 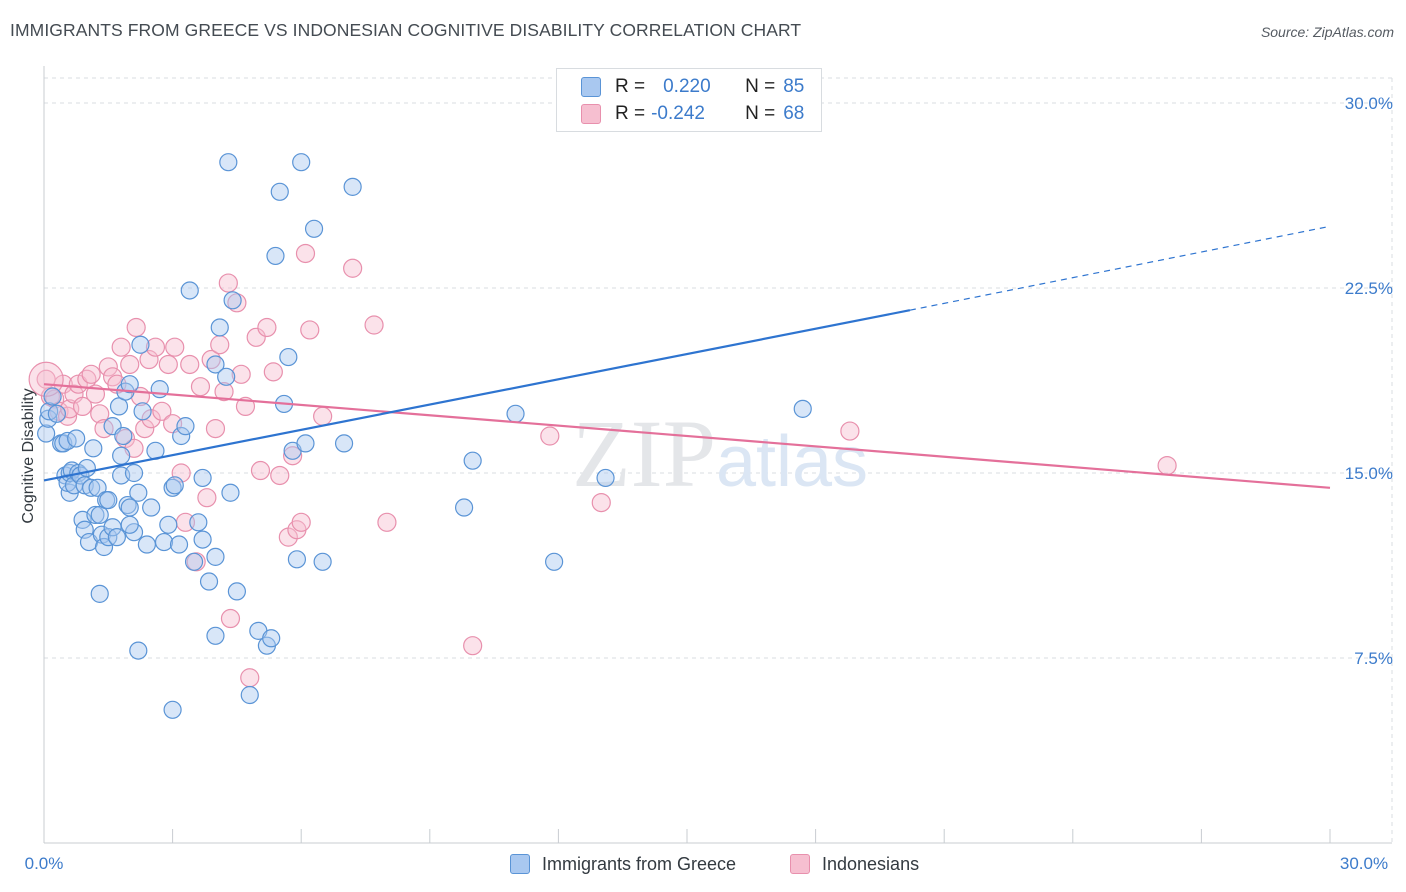 I want to click on x-tick-label: 30.0%, so click(x=1364, y=863).